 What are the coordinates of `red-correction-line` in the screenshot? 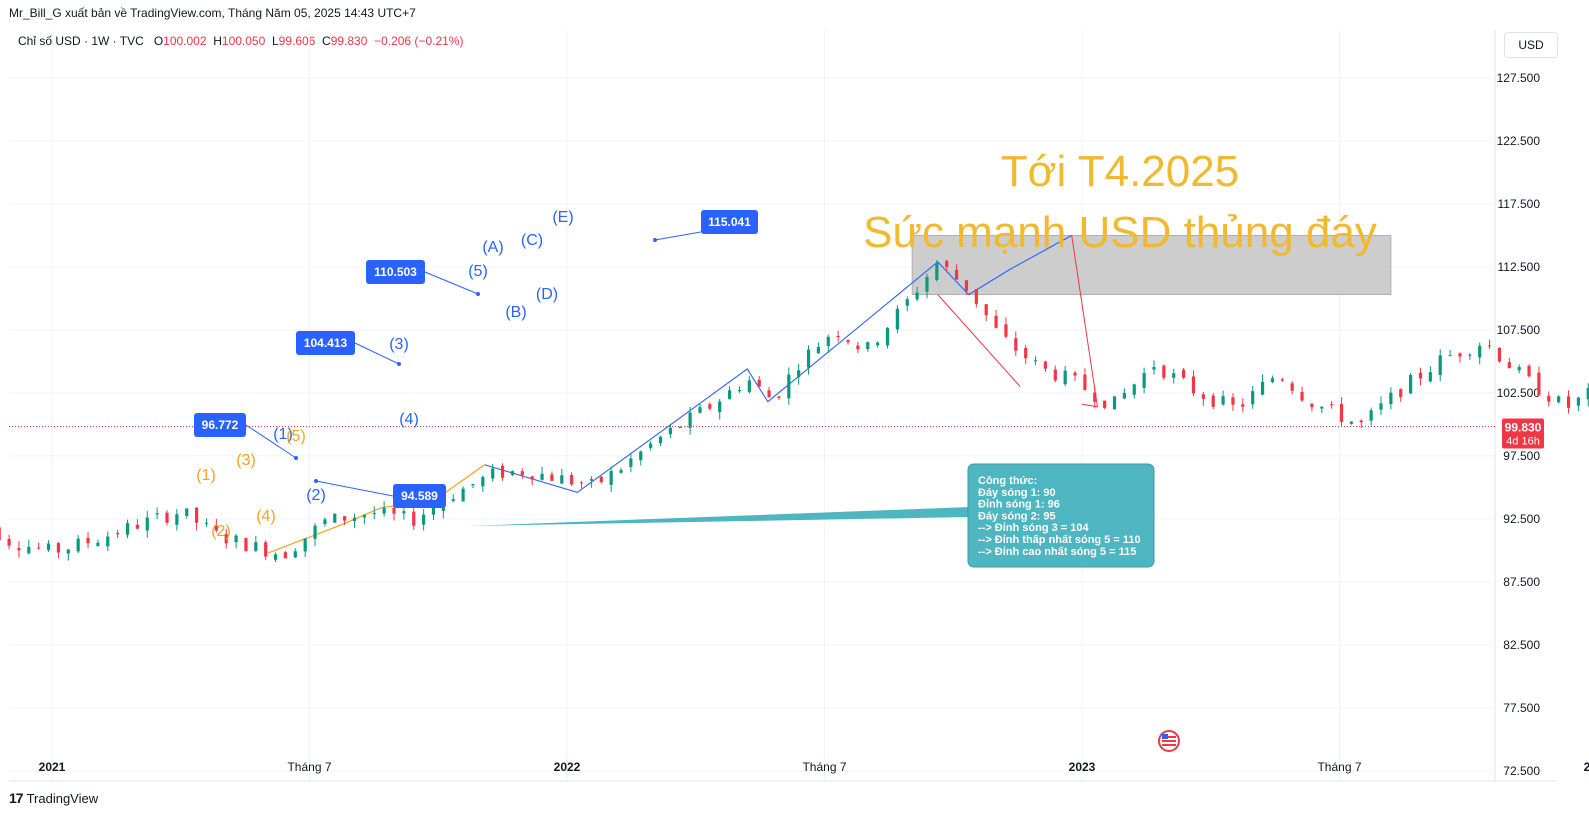 It's located at (979, 340).